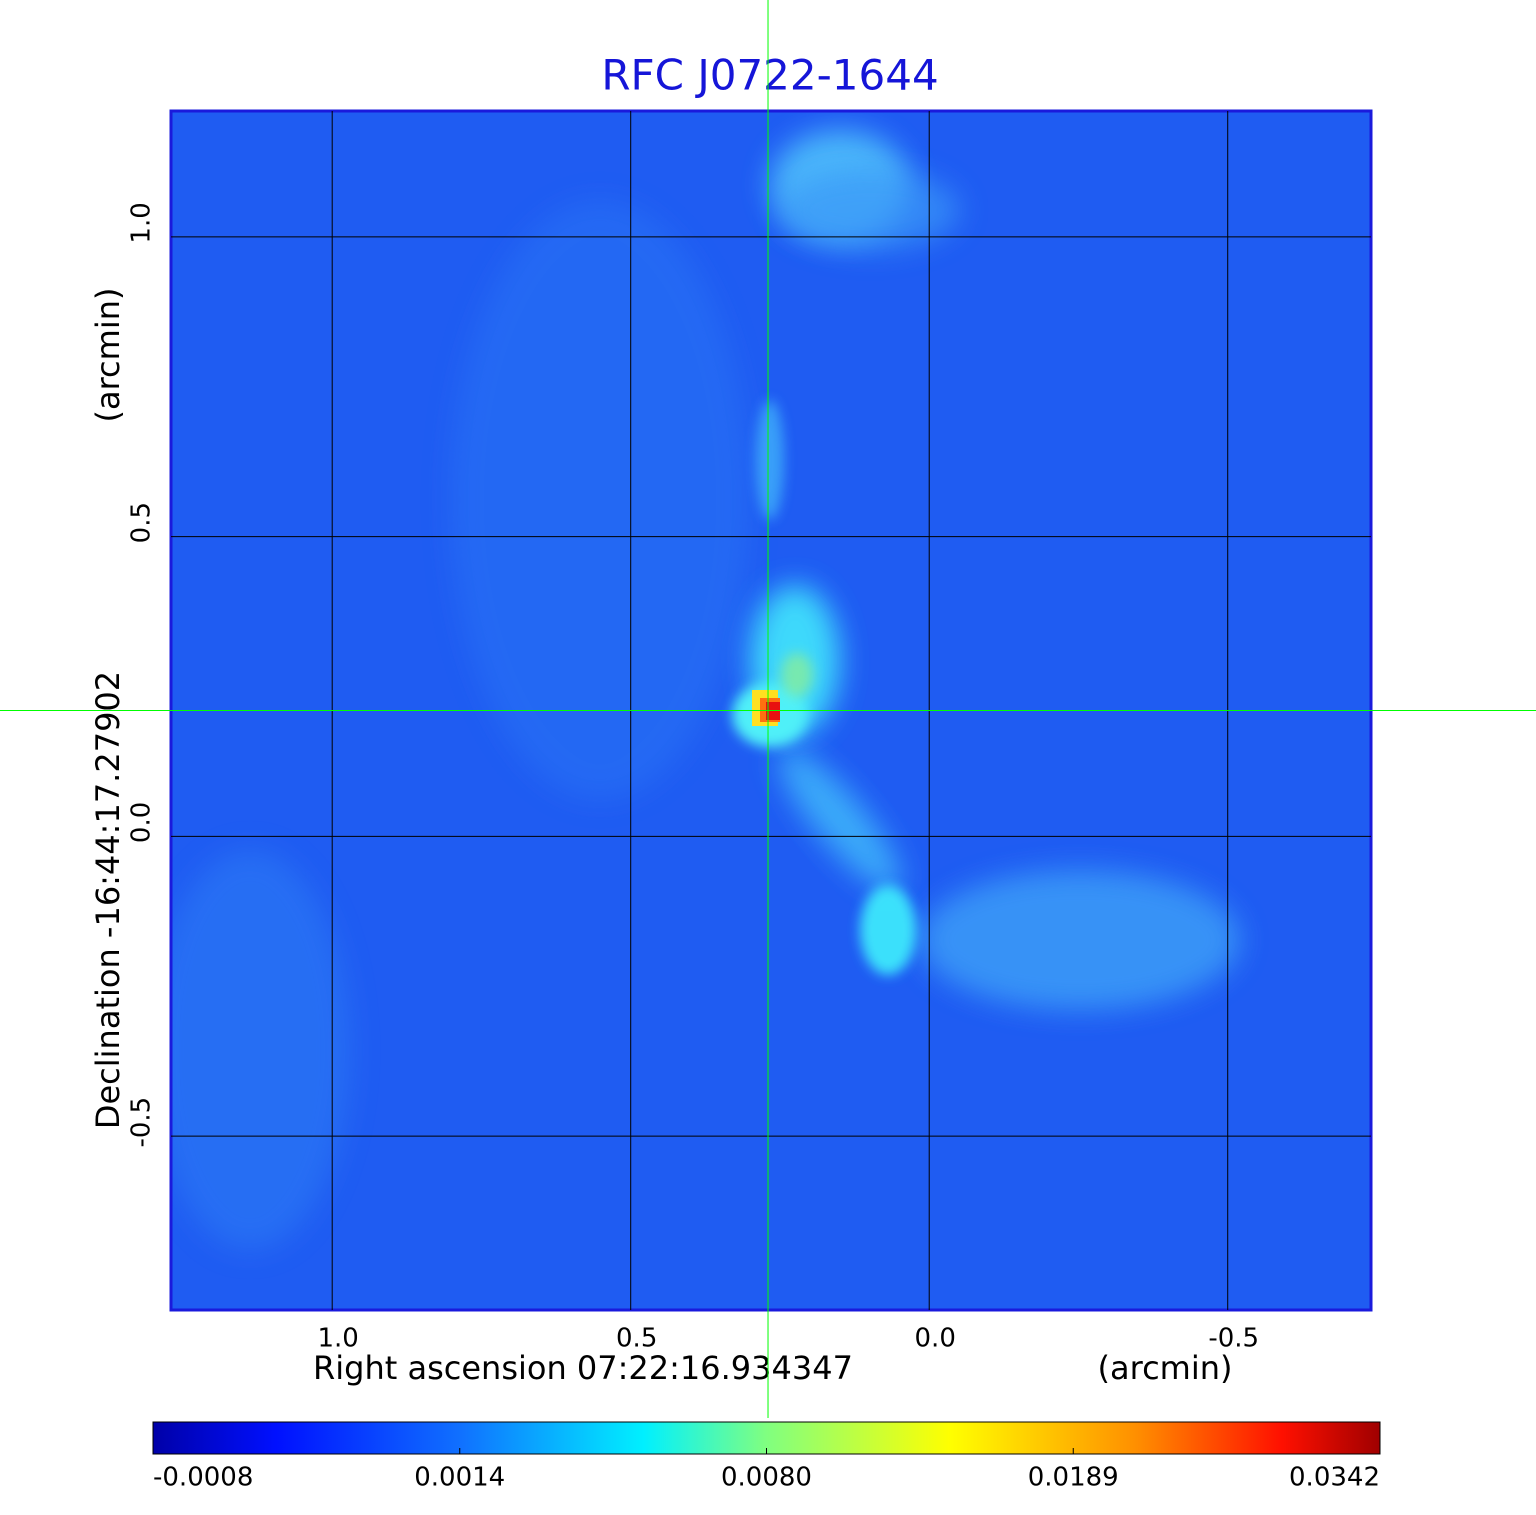 The width and height of the screenshot is (1536, 1515). I want to click on x-axis-unit: (arcmin), so click(1165, 1368).